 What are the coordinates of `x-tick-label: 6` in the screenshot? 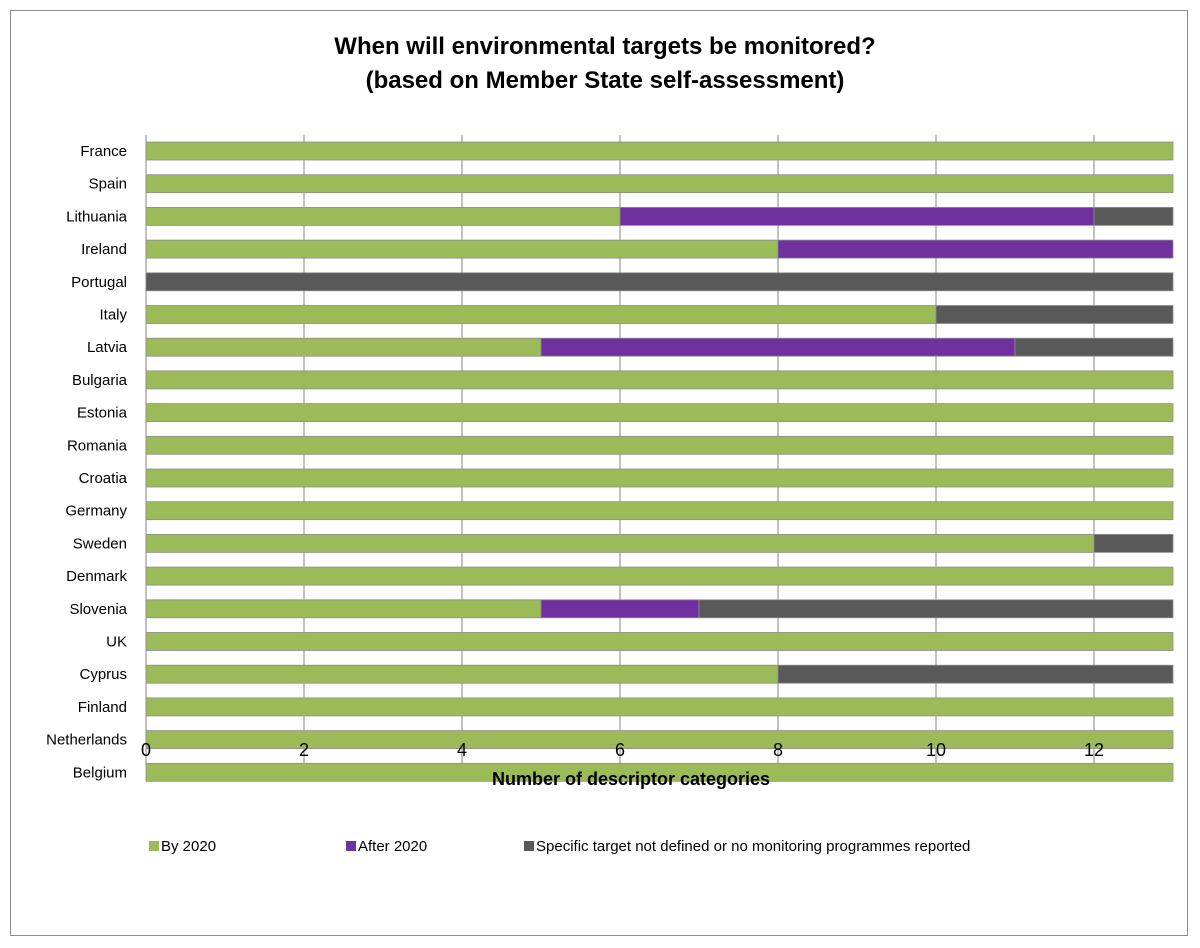 It's located at (620, 750).